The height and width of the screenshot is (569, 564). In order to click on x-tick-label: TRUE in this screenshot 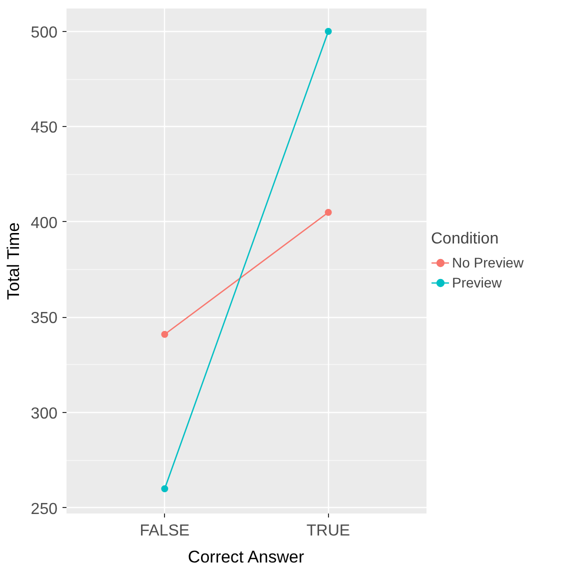, I will do `click(328, 531)`.